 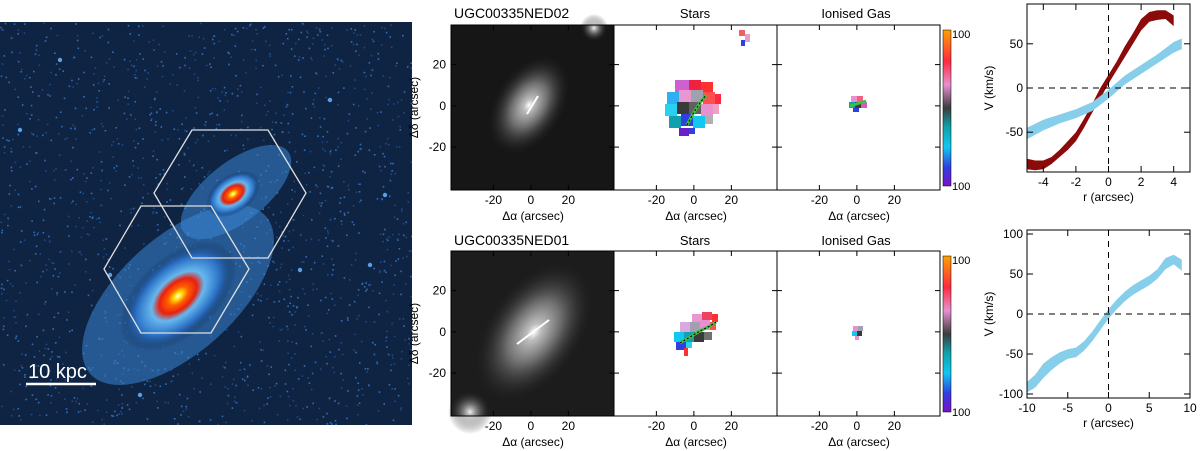 I want to click on x-axis-label: Δα (arcsec), so click(x=533, y=442).